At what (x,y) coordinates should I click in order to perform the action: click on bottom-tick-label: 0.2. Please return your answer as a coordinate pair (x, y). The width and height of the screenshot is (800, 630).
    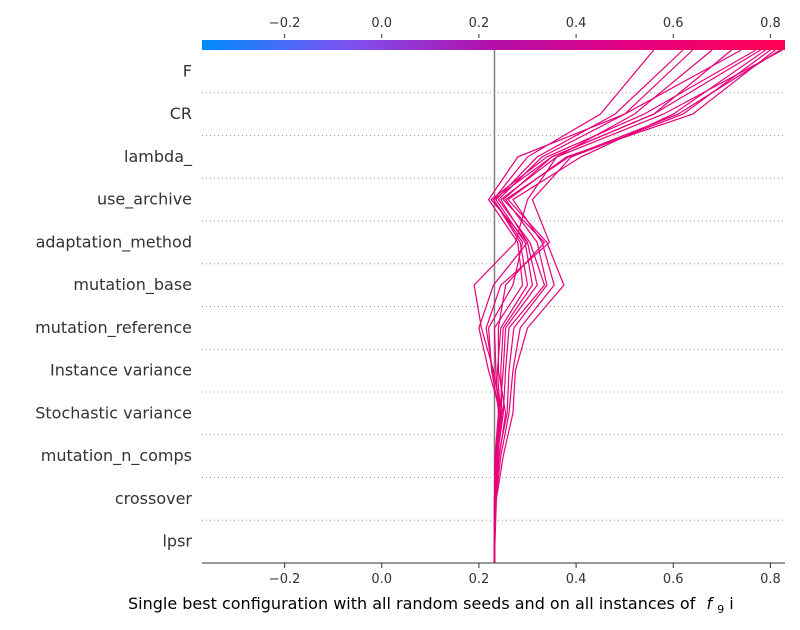
    Looking at the image, I should click on (479, 579).